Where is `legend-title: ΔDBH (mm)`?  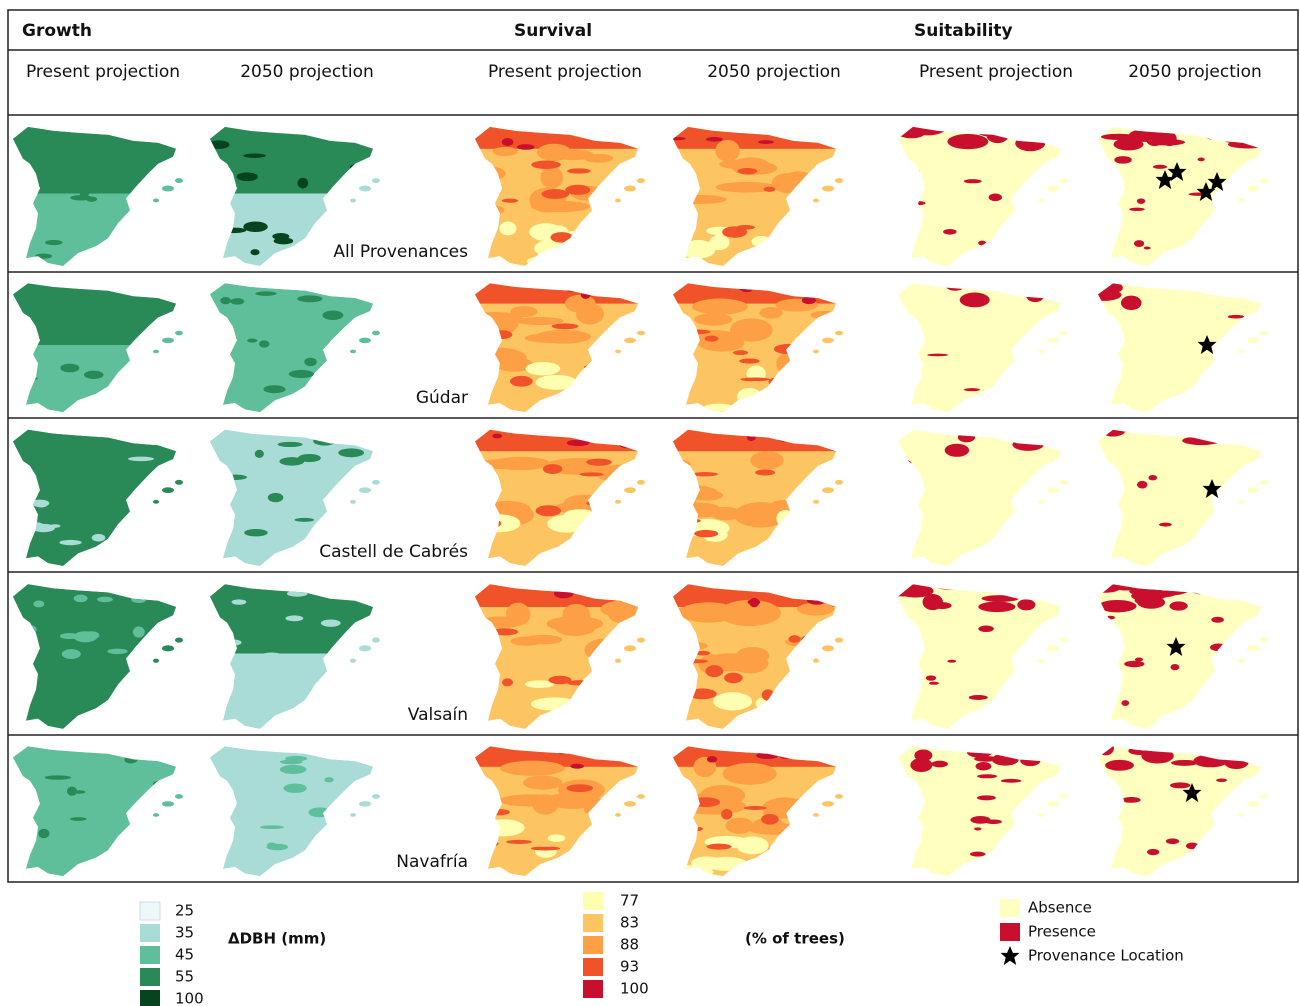 legend-title: ΔDBH (mm) is located at coordinates (277, 939).